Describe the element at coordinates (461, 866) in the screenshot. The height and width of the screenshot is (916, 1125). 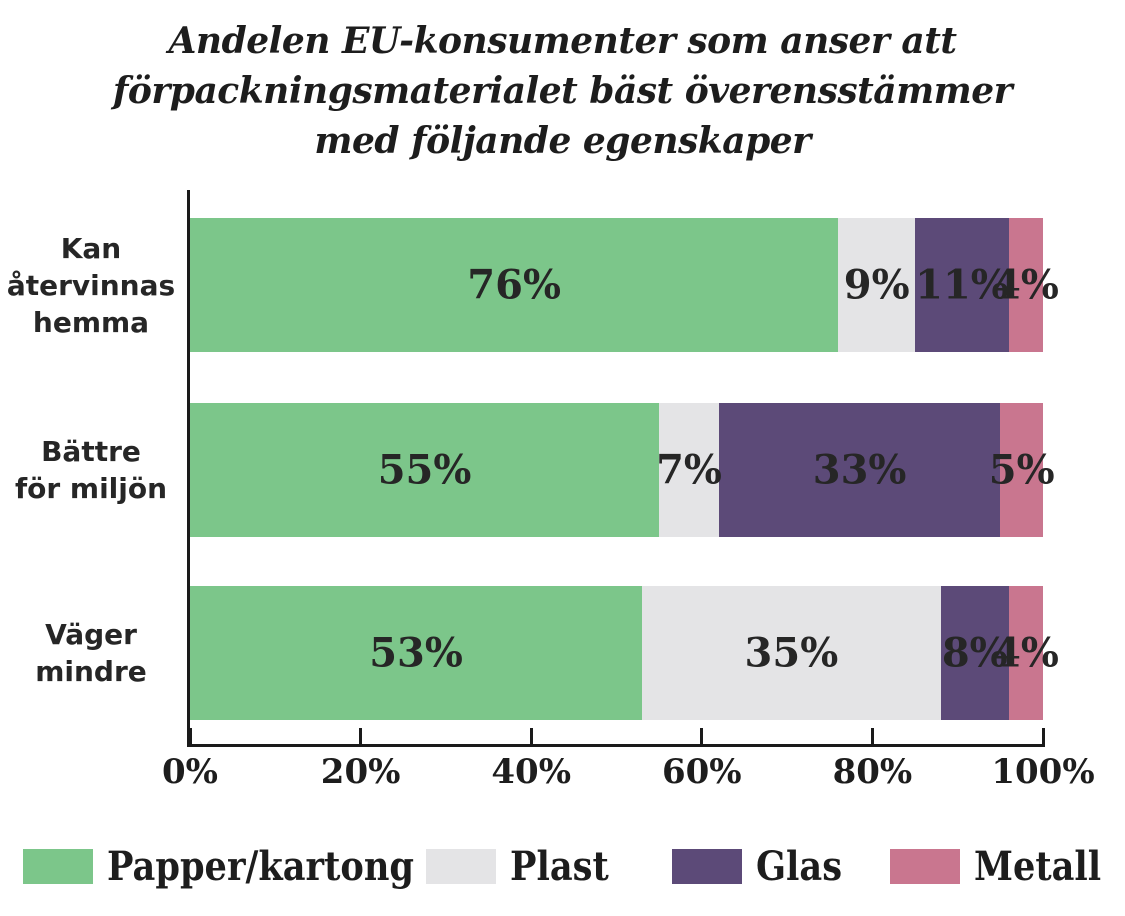
I see `legend-swatch-plast` at that location.